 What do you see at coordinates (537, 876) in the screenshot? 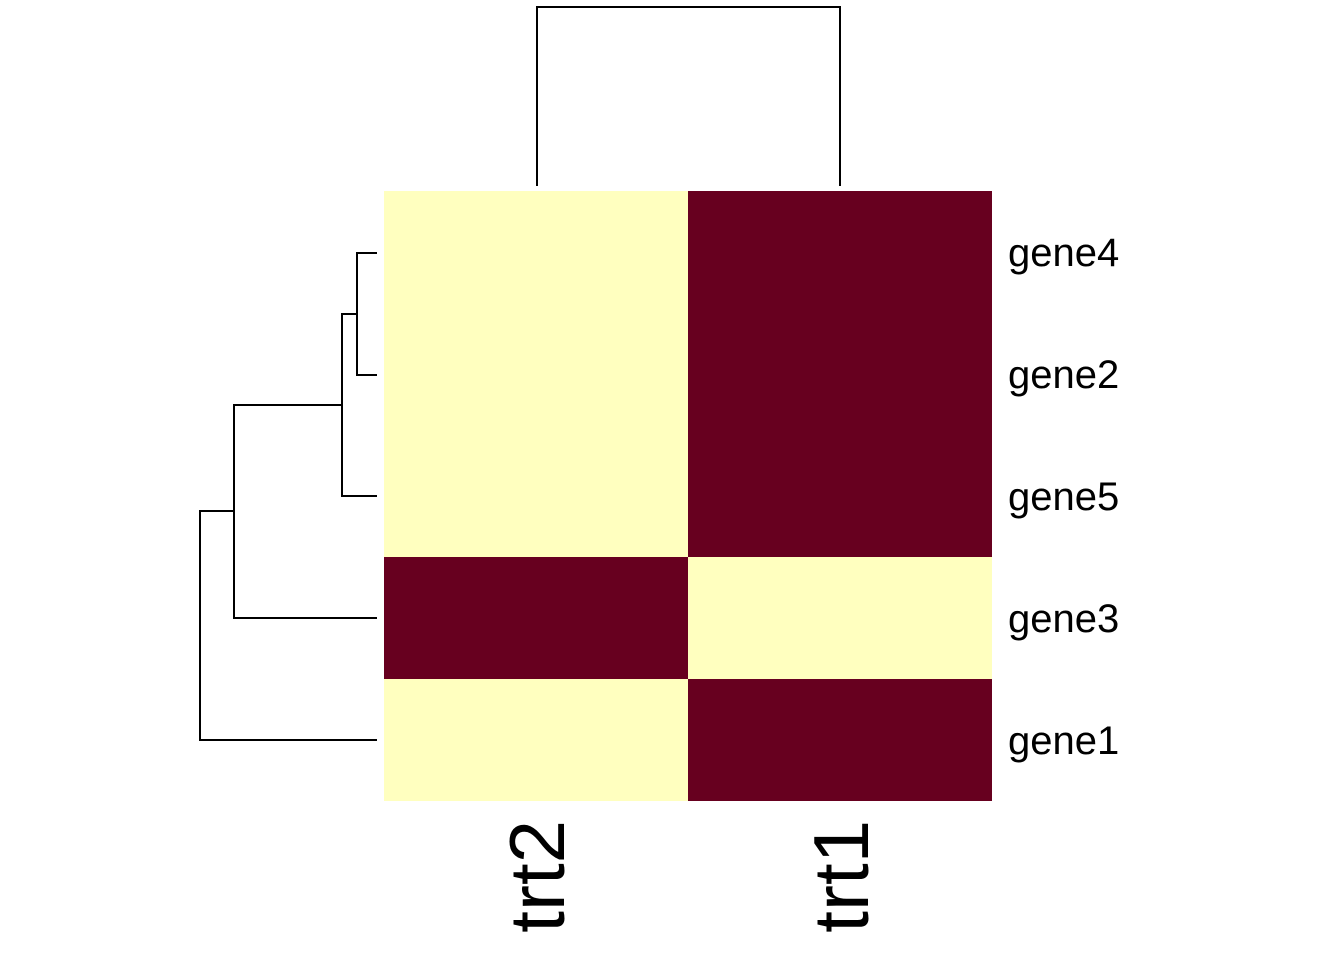
I see `column-label-trt2: trt2` at bounding box center [537, 876].